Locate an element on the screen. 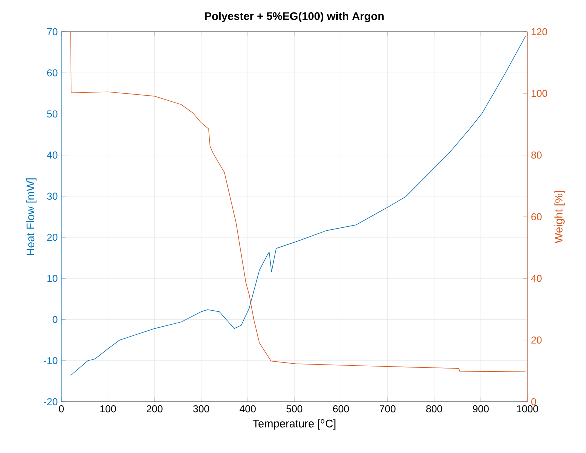 This screenshot has height=453, width=586. y-tick-label: 70 is located at coordinates (52, 32).